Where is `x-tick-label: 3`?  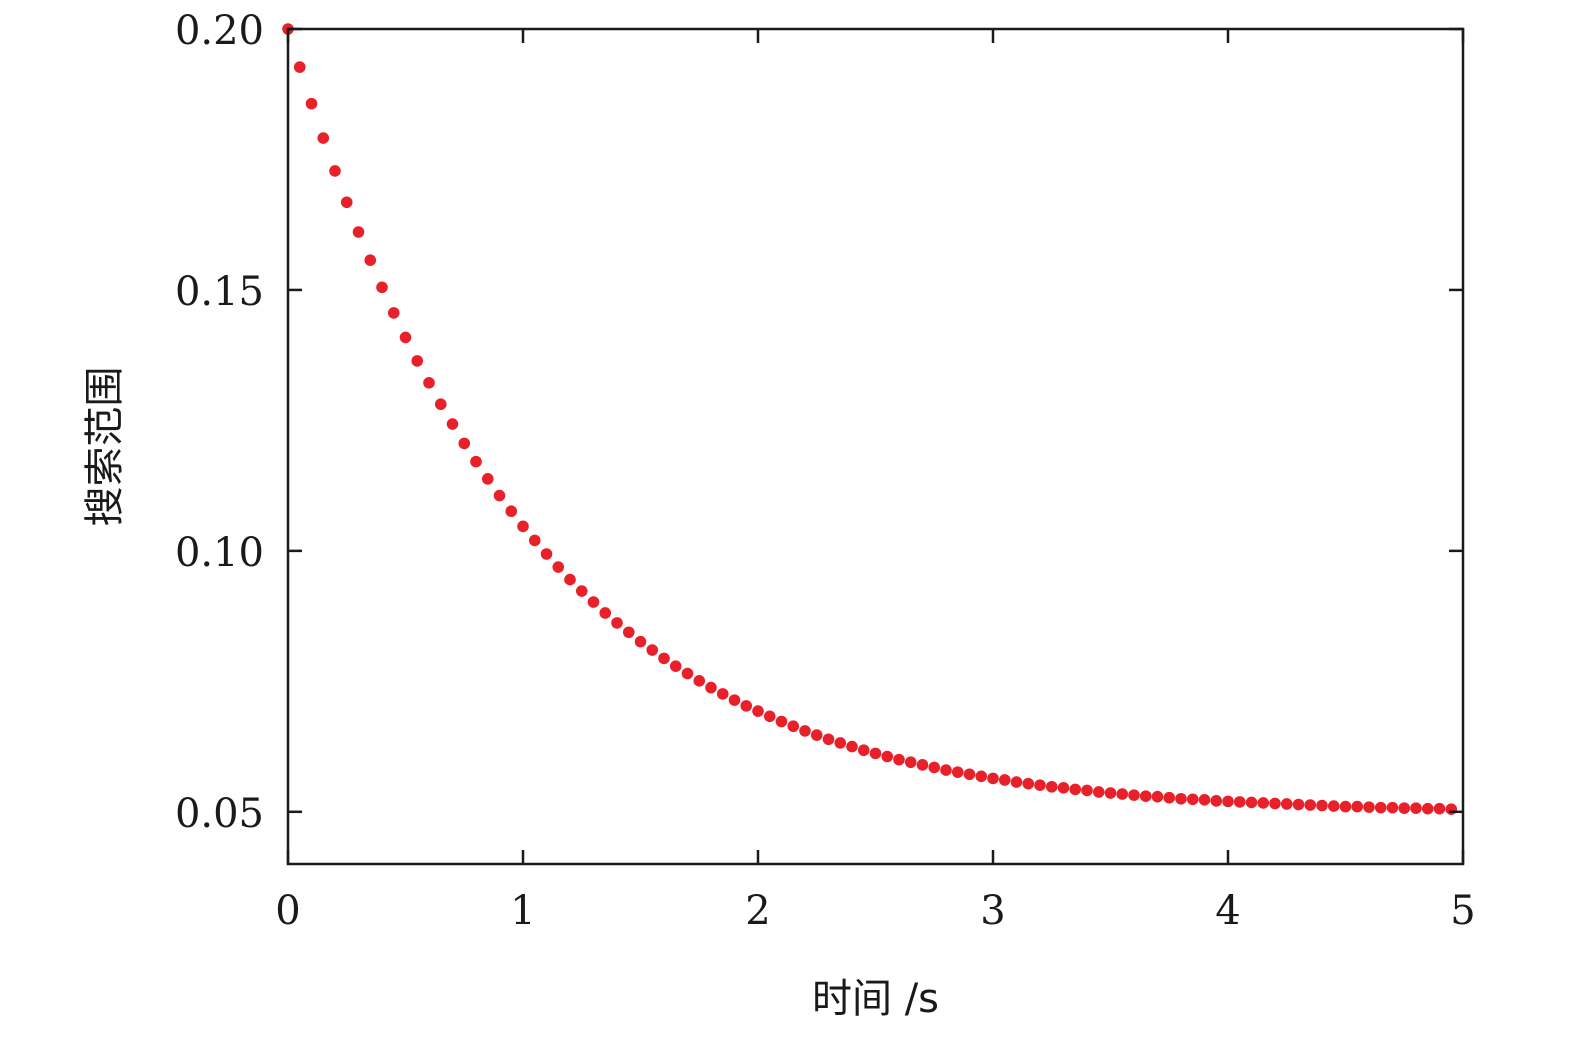
x-tick-label: 3 is located at coordinates (992, 911).